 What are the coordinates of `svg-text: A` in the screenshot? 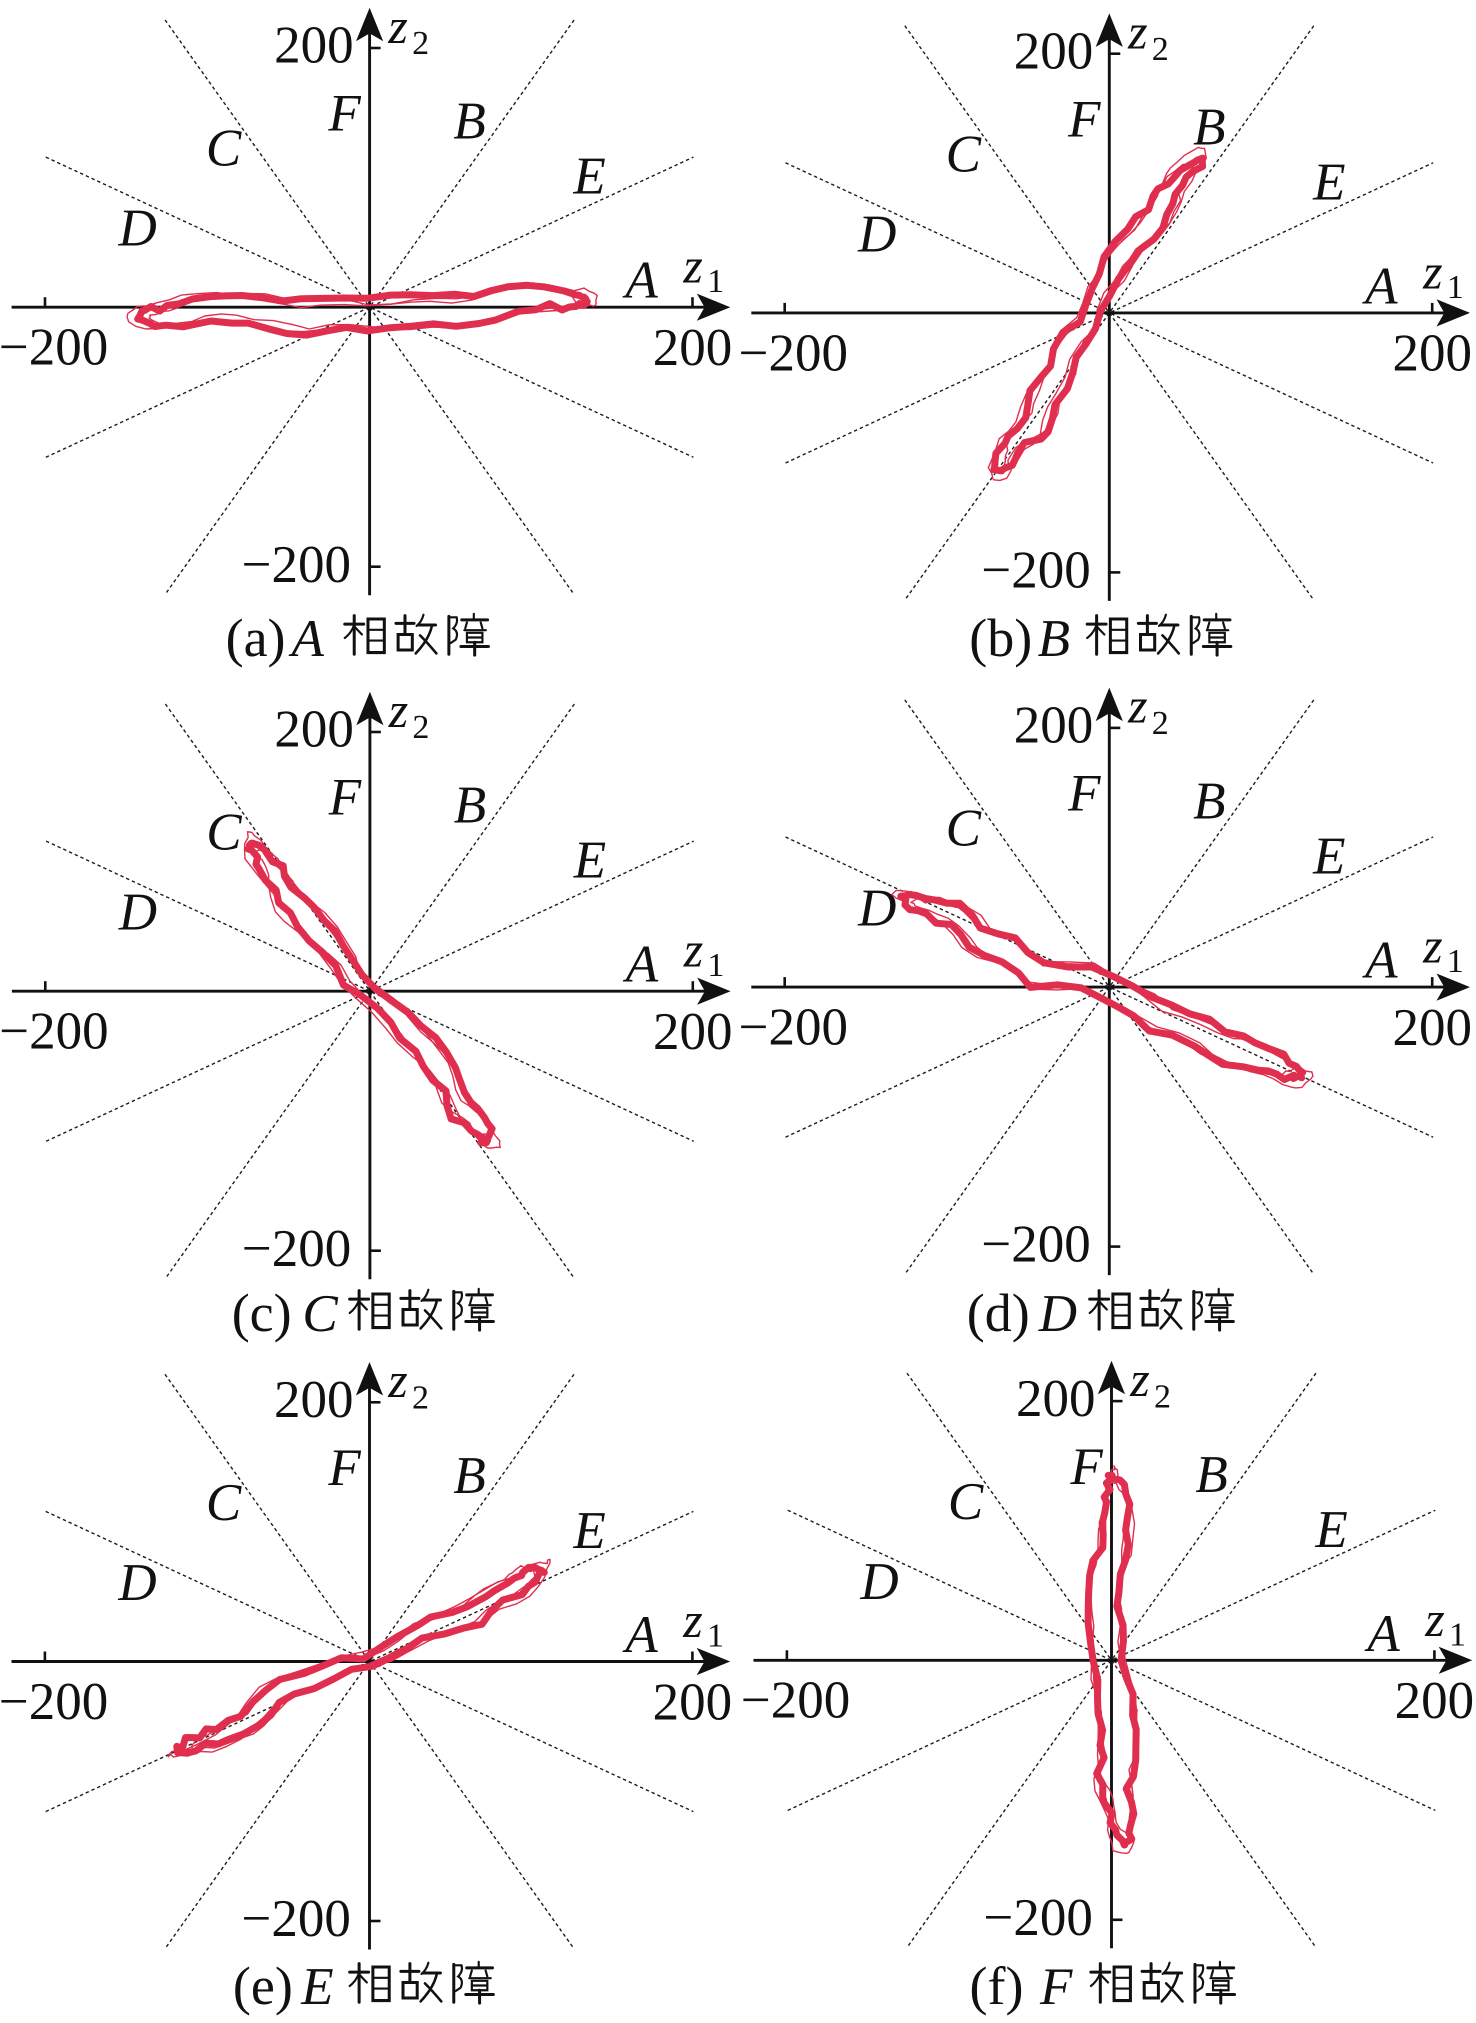 It's located at (307, 639).